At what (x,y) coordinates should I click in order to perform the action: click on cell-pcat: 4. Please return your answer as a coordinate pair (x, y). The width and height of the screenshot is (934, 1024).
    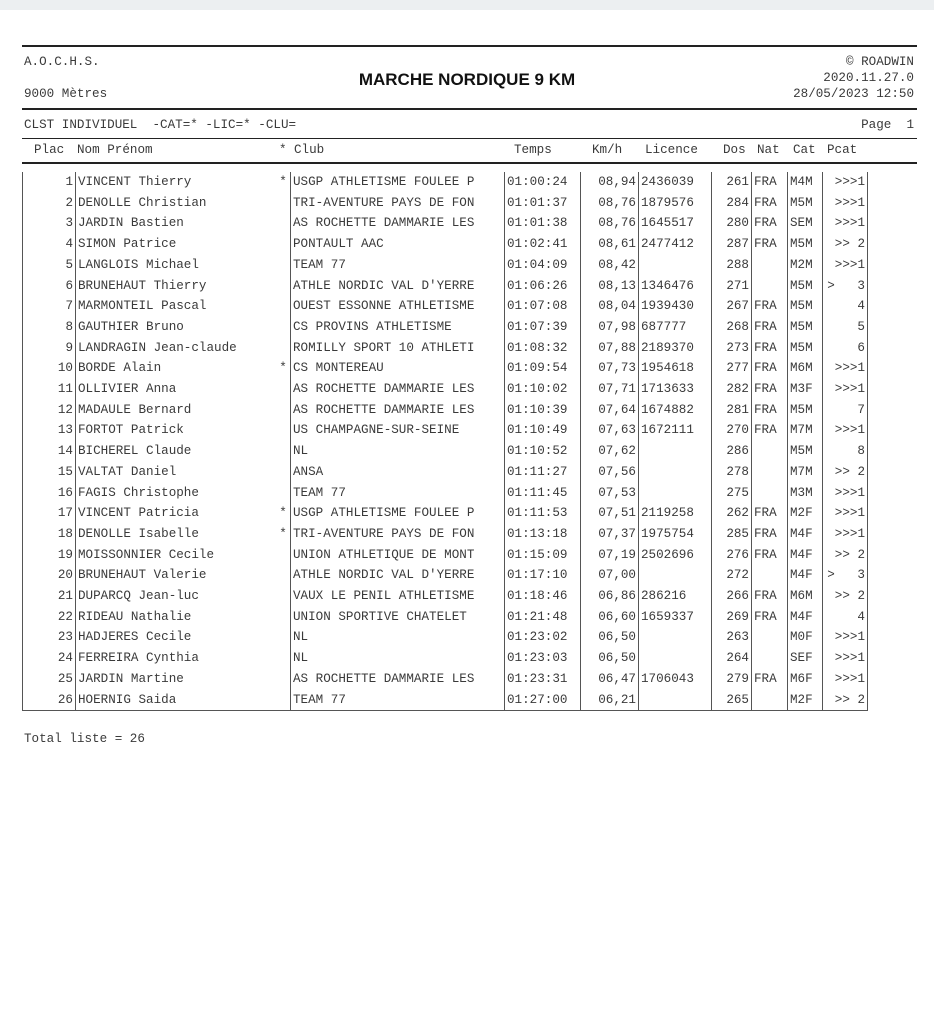
    Looking at the image, I should click on (845, 617).